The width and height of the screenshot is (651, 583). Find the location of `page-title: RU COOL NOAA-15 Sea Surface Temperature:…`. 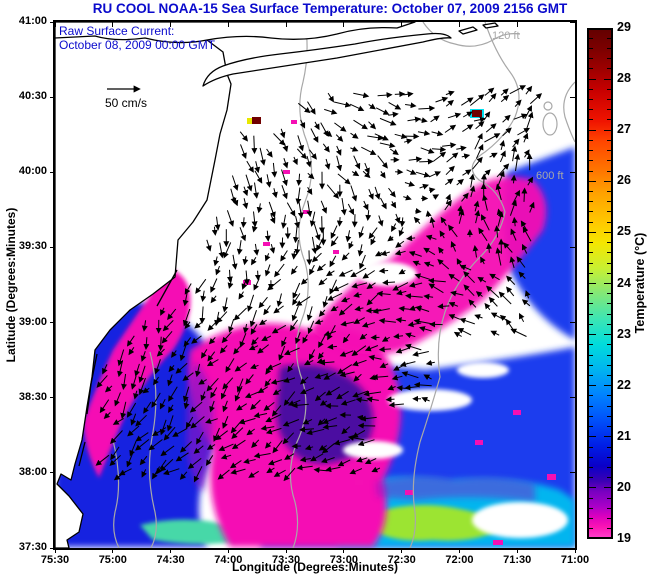

page-title: RU COOL NOAA-15 Sea Surface Temperature:… is located at coordinates (330, 8).